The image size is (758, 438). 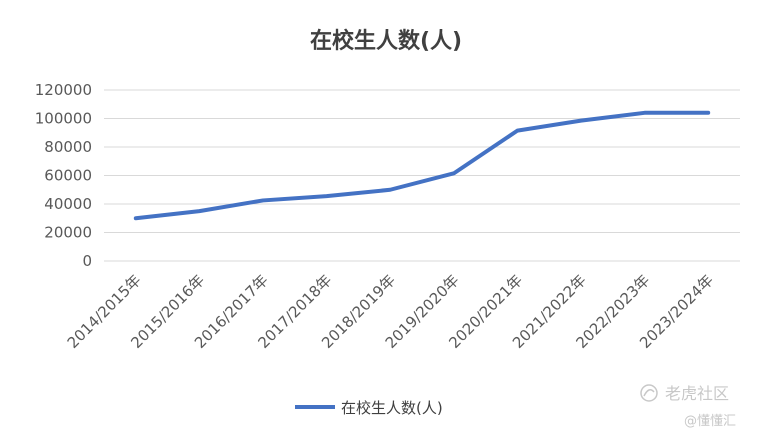 I want to click on y-tick-label: 60000, so click(x=68, y=176).